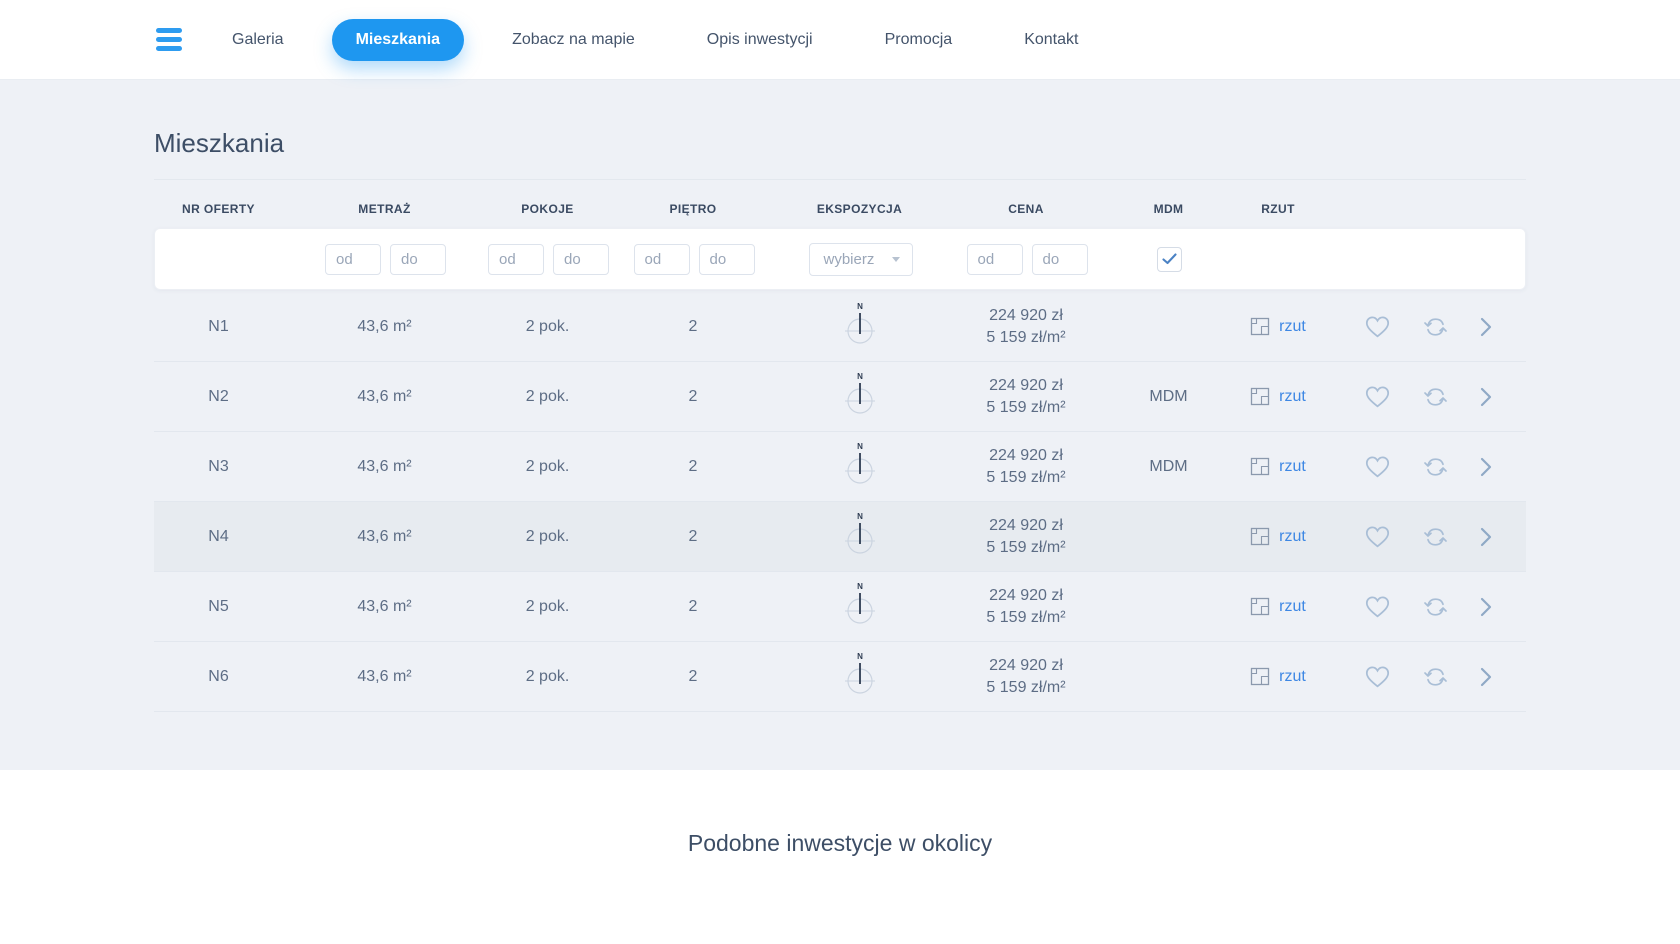 This screenshot has height=944, width=1680. Describe the element at coordinates (1026, 209) in the screenshot. I see `header-cena: CENA` at that location.